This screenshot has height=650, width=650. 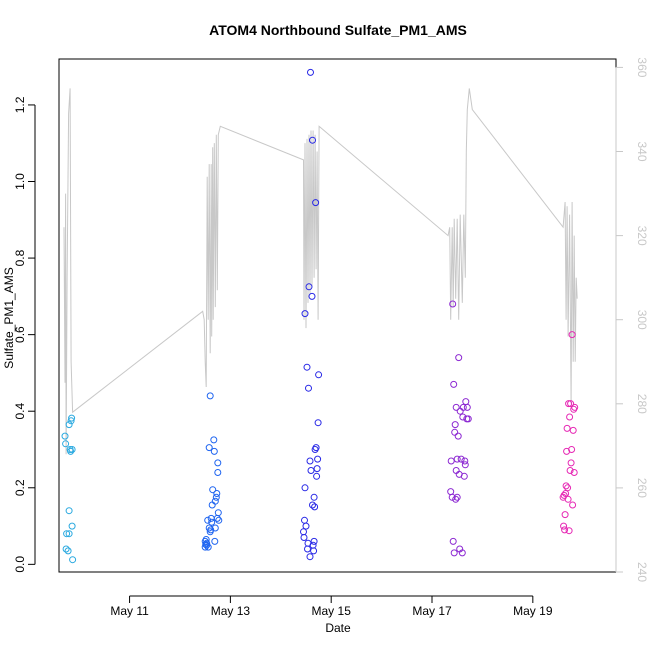 What do you see at coordinates (642, 404) in the screenshot?
I see `right-tick-label: 280` at bounding box center [642, 404].